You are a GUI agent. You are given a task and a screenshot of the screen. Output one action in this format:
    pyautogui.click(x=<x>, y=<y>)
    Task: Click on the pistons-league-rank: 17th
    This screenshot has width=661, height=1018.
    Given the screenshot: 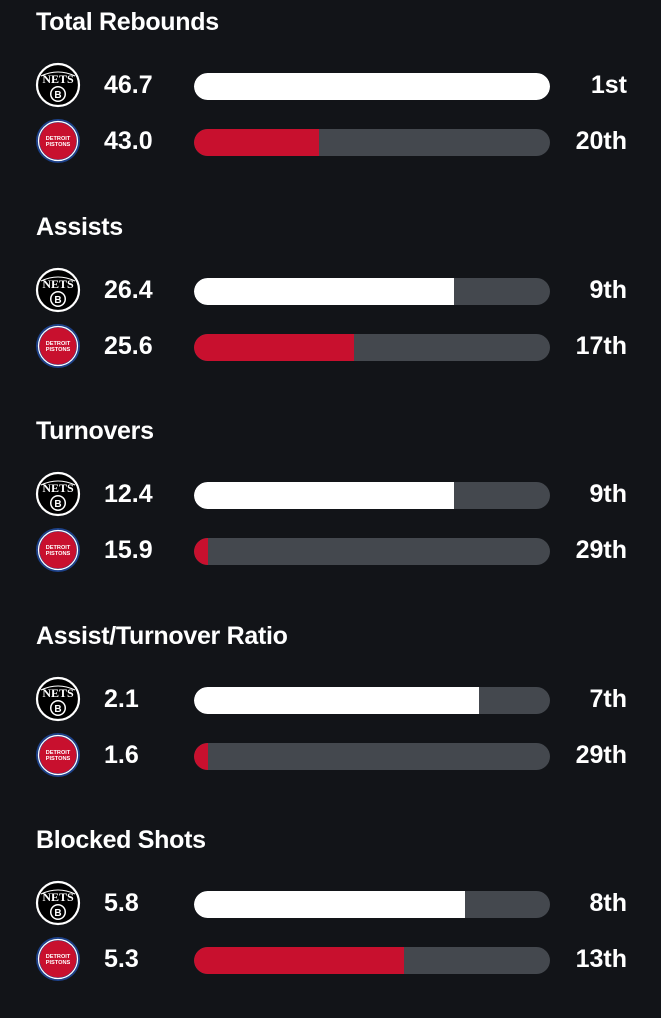 What is the action you would take?
    pyautogui.click(x=601, y=345)
    